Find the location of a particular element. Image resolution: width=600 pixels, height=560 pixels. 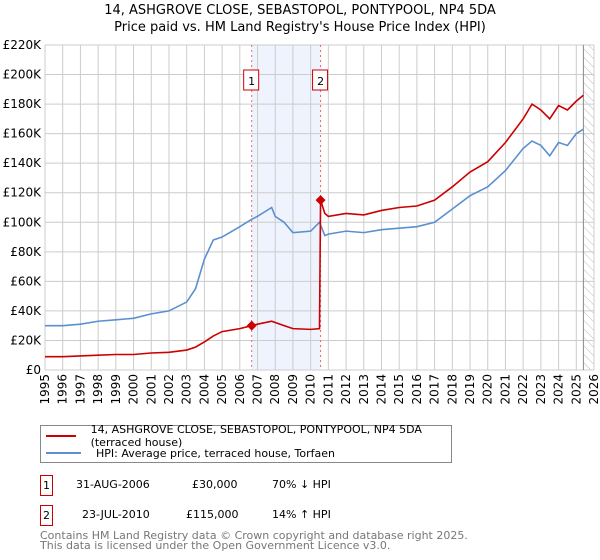

x-tick-label: 2000 is located at coordinates (134, 389).